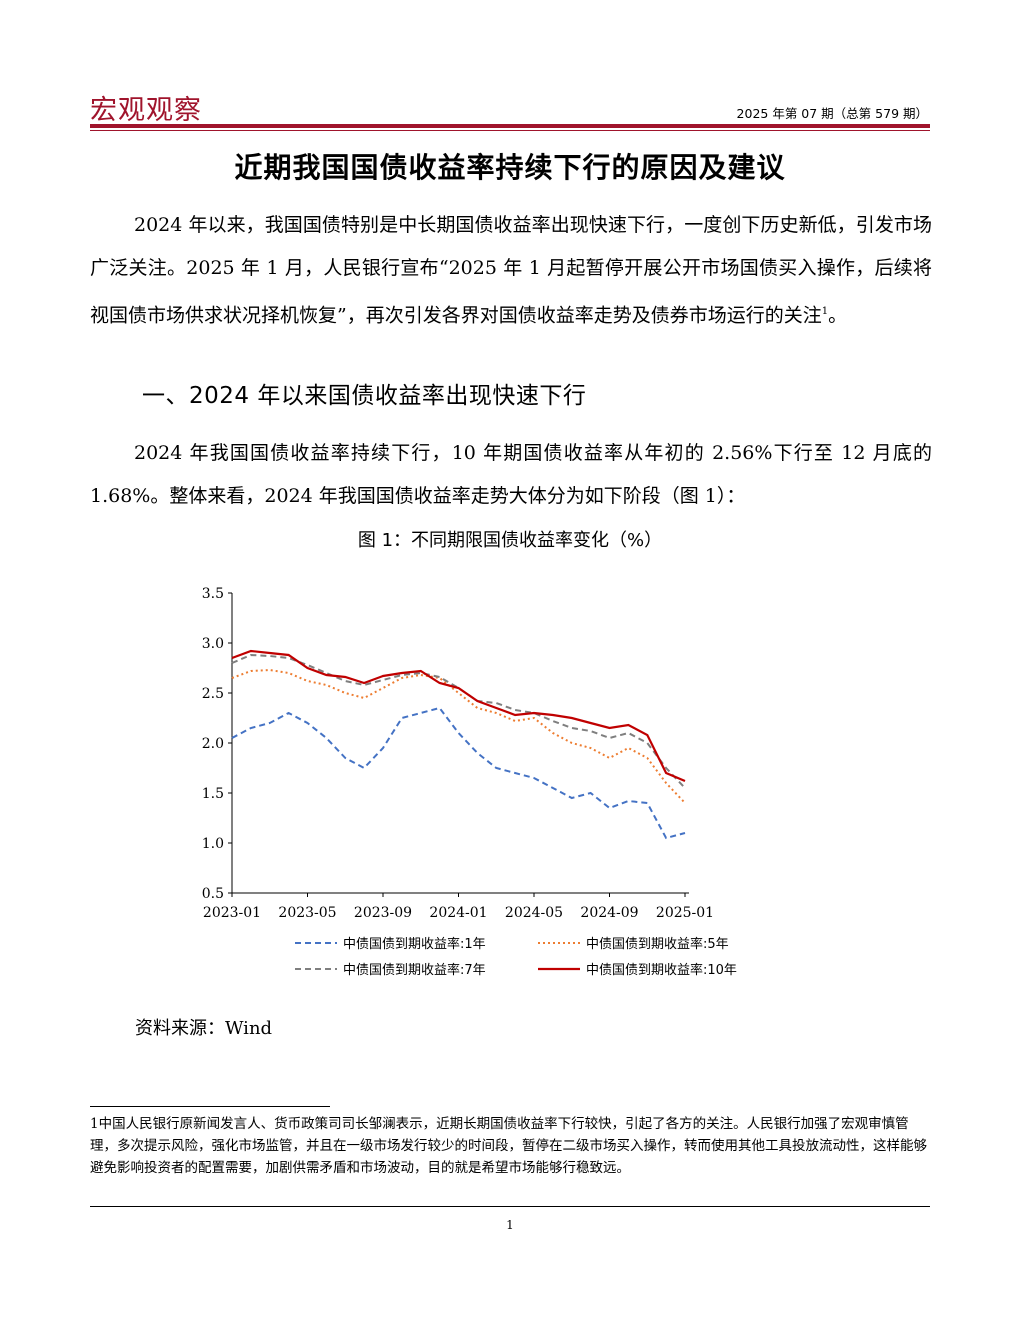 The width and height of the screenshot is (1020, 1320). What do you see at coordinates (832, 113) in the screenshot?
I see `issue-number: 2025 年第 07 期（总第 579 期）` at bounding box center [832, 113].